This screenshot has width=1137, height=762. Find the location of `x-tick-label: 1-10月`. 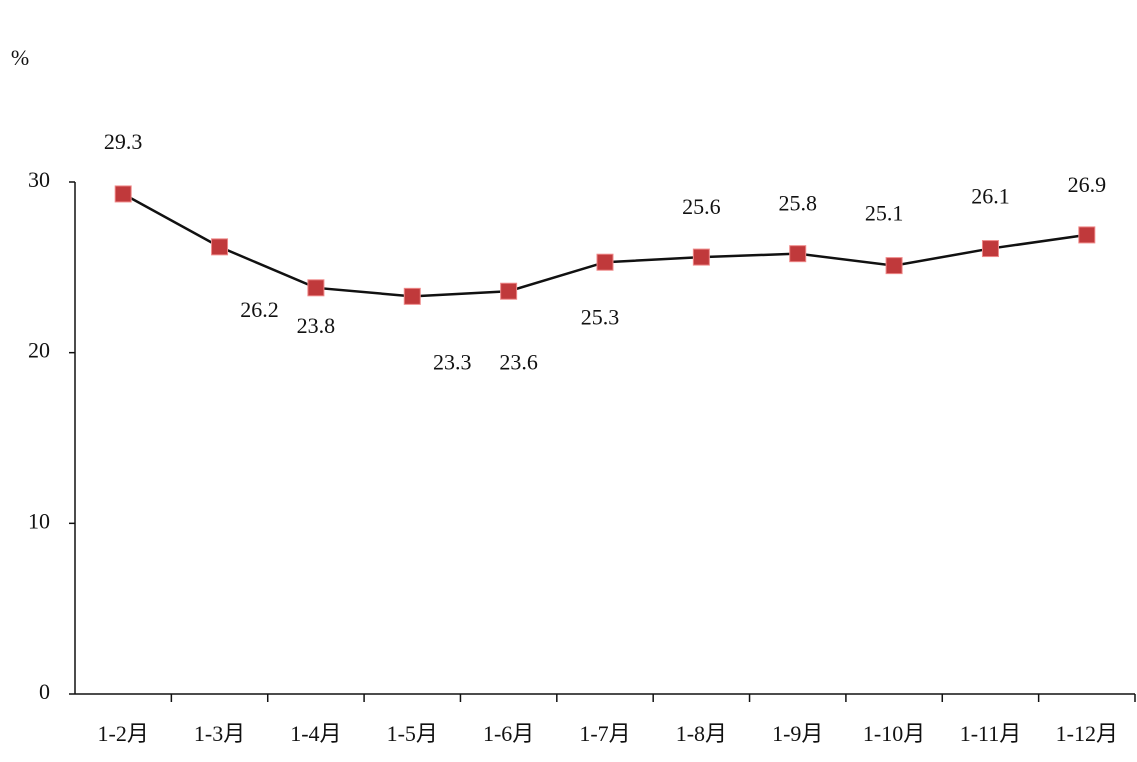

x-tick-label: 1-10月 is located at coordinates (894, 733).